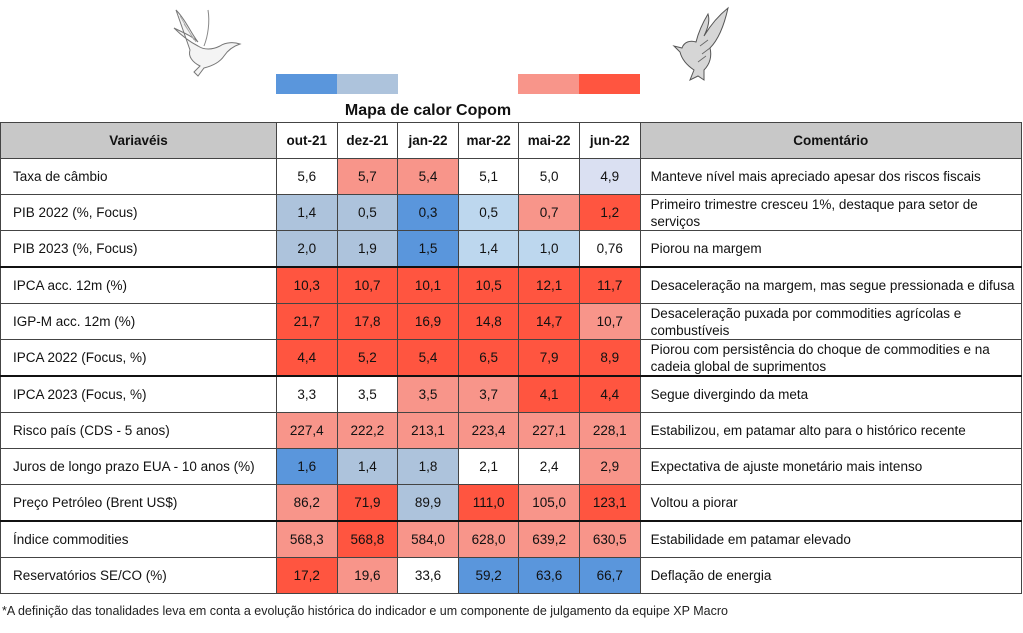 This screenshot has width=1023, height=633. Describe the element at coordinates (488, 358) in the screenshot. I see `heatmap-cell: 6,5` at that location.